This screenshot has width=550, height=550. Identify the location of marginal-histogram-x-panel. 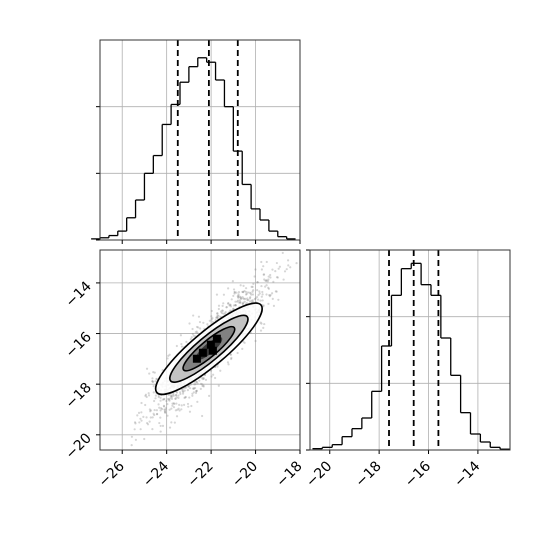
(196, 141).